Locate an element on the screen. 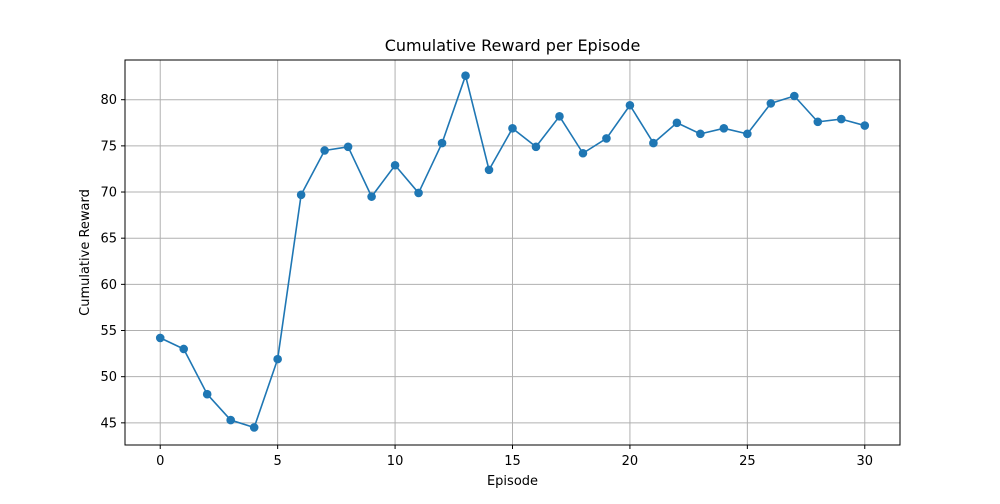 Image resolution: width=1000 pixels, height=504 pixels. x-tick-label: 20 is located at coordinates (630, 461).